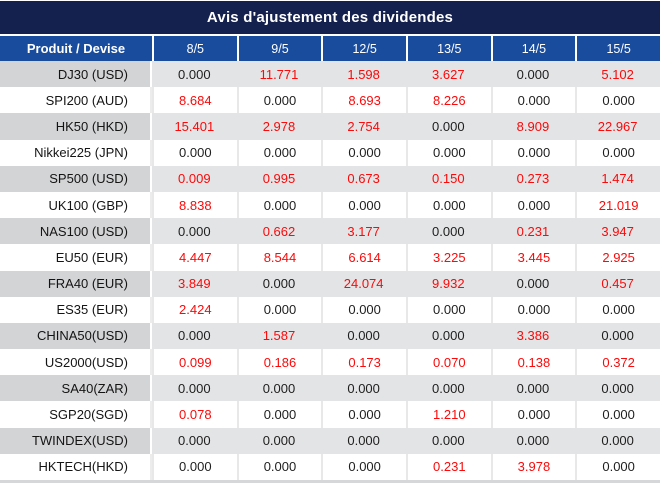 This screenshot has width=660, height=483. What do you see at coordinates (448, 178) in the screenshot?
I see `value-cell: 0.150` at bounding box center [448, 178].